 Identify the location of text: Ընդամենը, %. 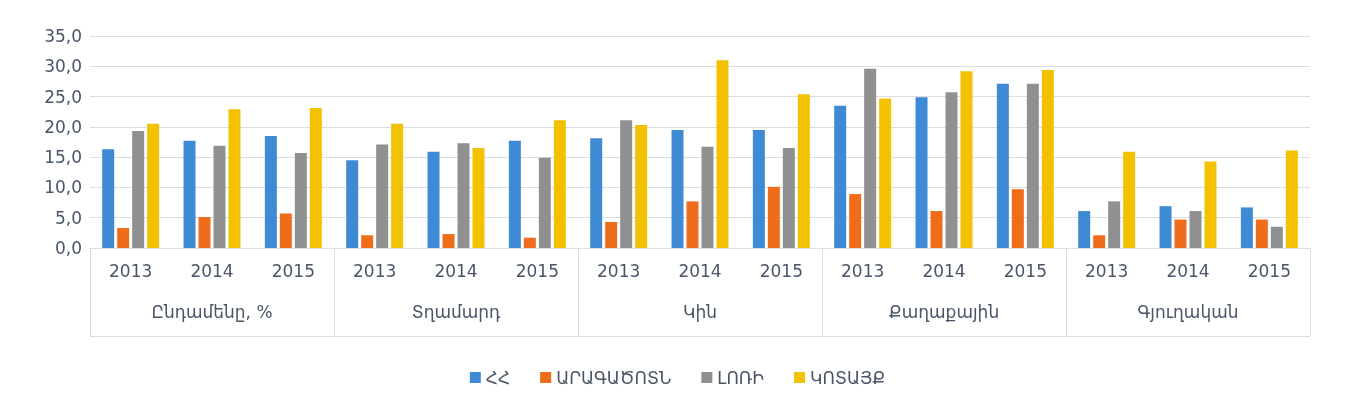
(212, 311).